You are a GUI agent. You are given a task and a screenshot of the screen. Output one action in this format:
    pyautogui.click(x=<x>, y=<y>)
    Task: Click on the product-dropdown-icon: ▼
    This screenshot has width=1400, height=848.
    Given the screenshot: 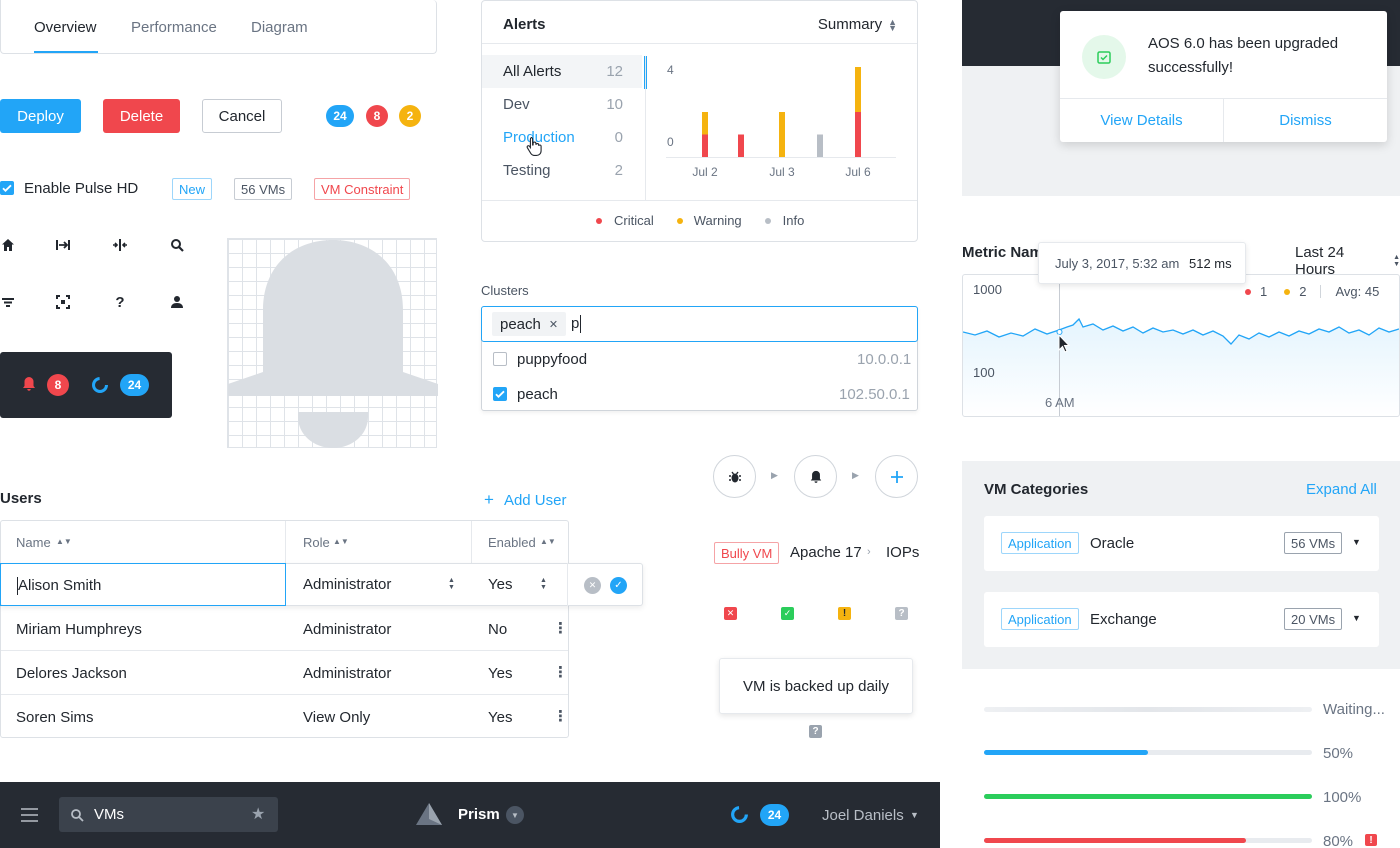 What is the action you would take?
    pyautogui.click(x=515, y=815)
    